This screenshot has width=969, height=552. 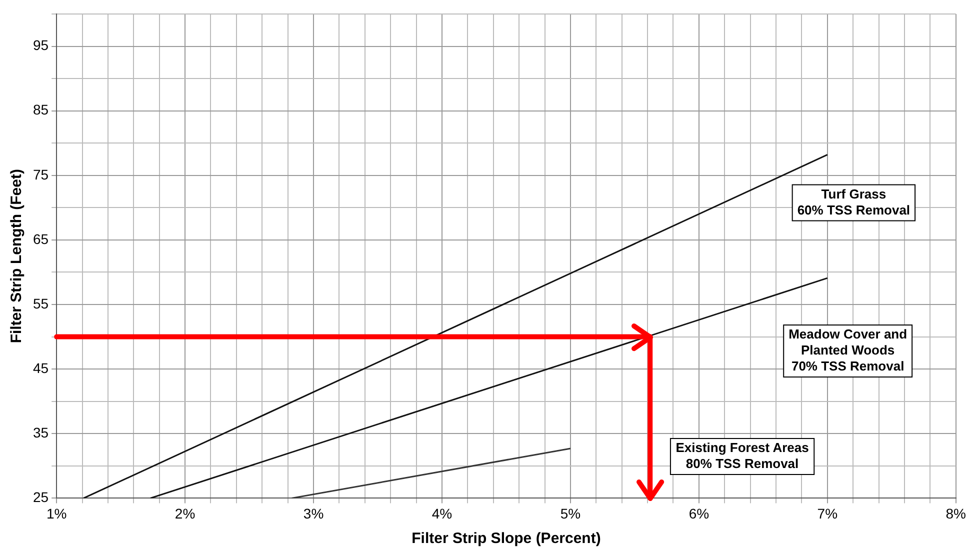 I want to click on x-tick-label: 6%, so click(x=699, y=513).